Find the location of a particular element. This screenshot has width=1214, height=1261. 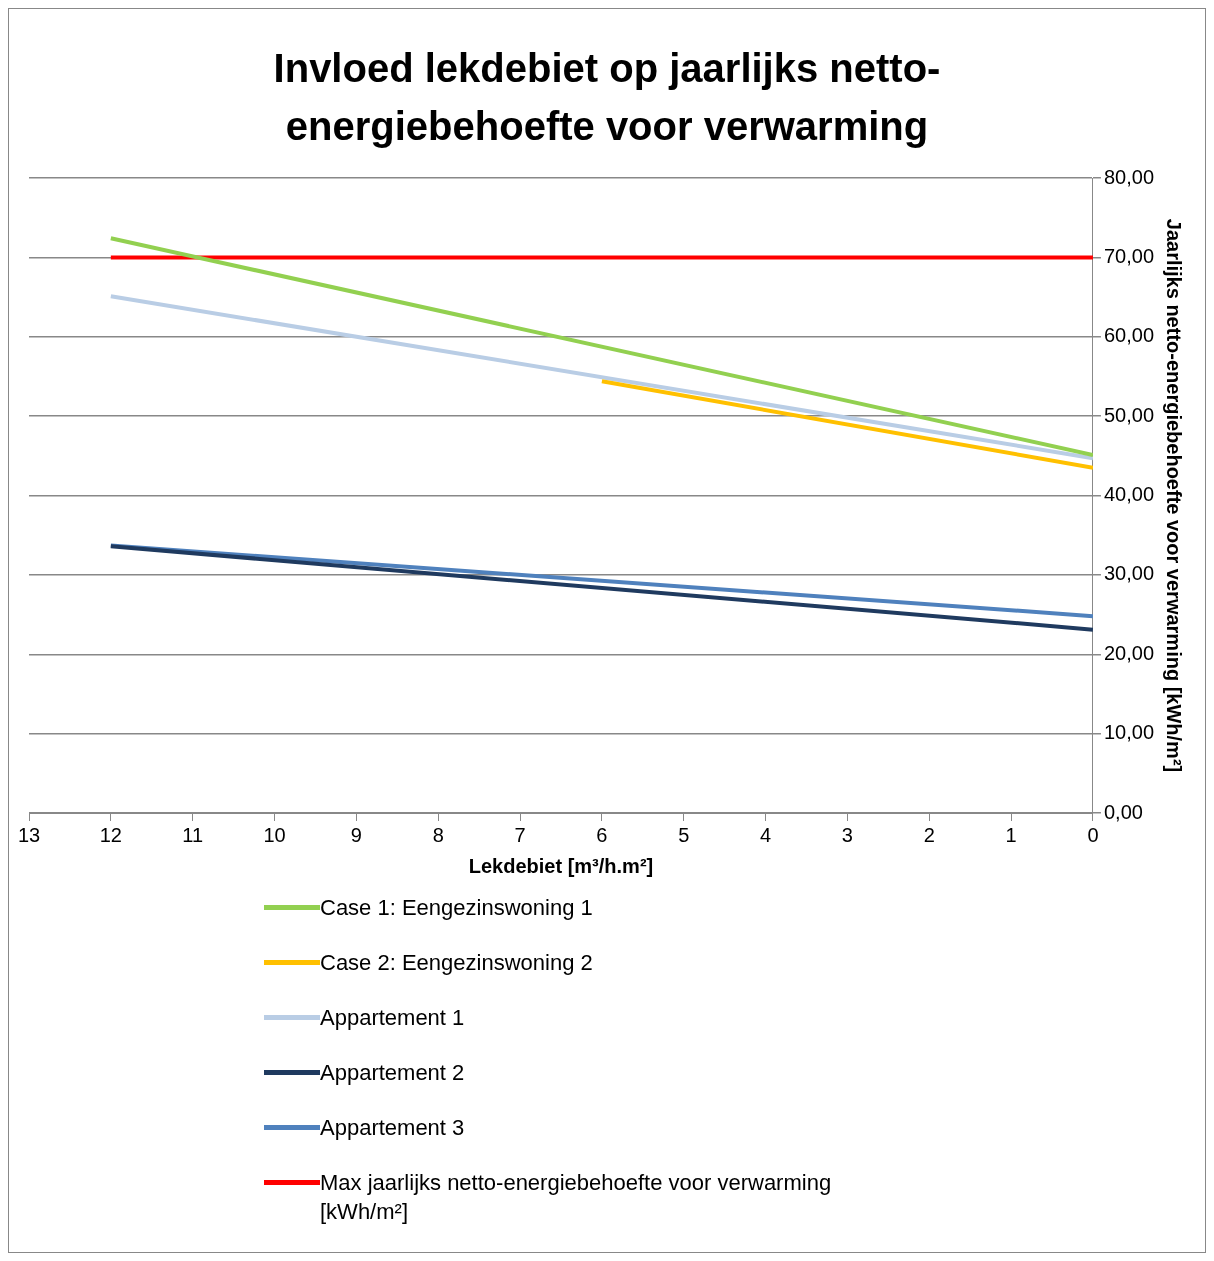

x-tick-label: 6 is located at coordinates (602, 834).